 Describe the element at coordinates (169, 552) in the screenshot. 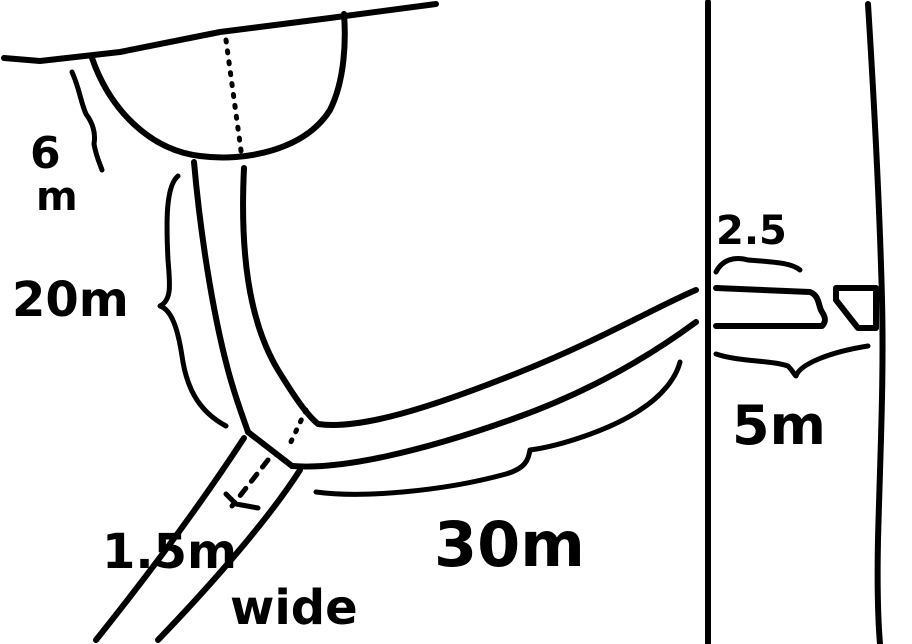

I see `width-value-label: 1.5m` at that location.